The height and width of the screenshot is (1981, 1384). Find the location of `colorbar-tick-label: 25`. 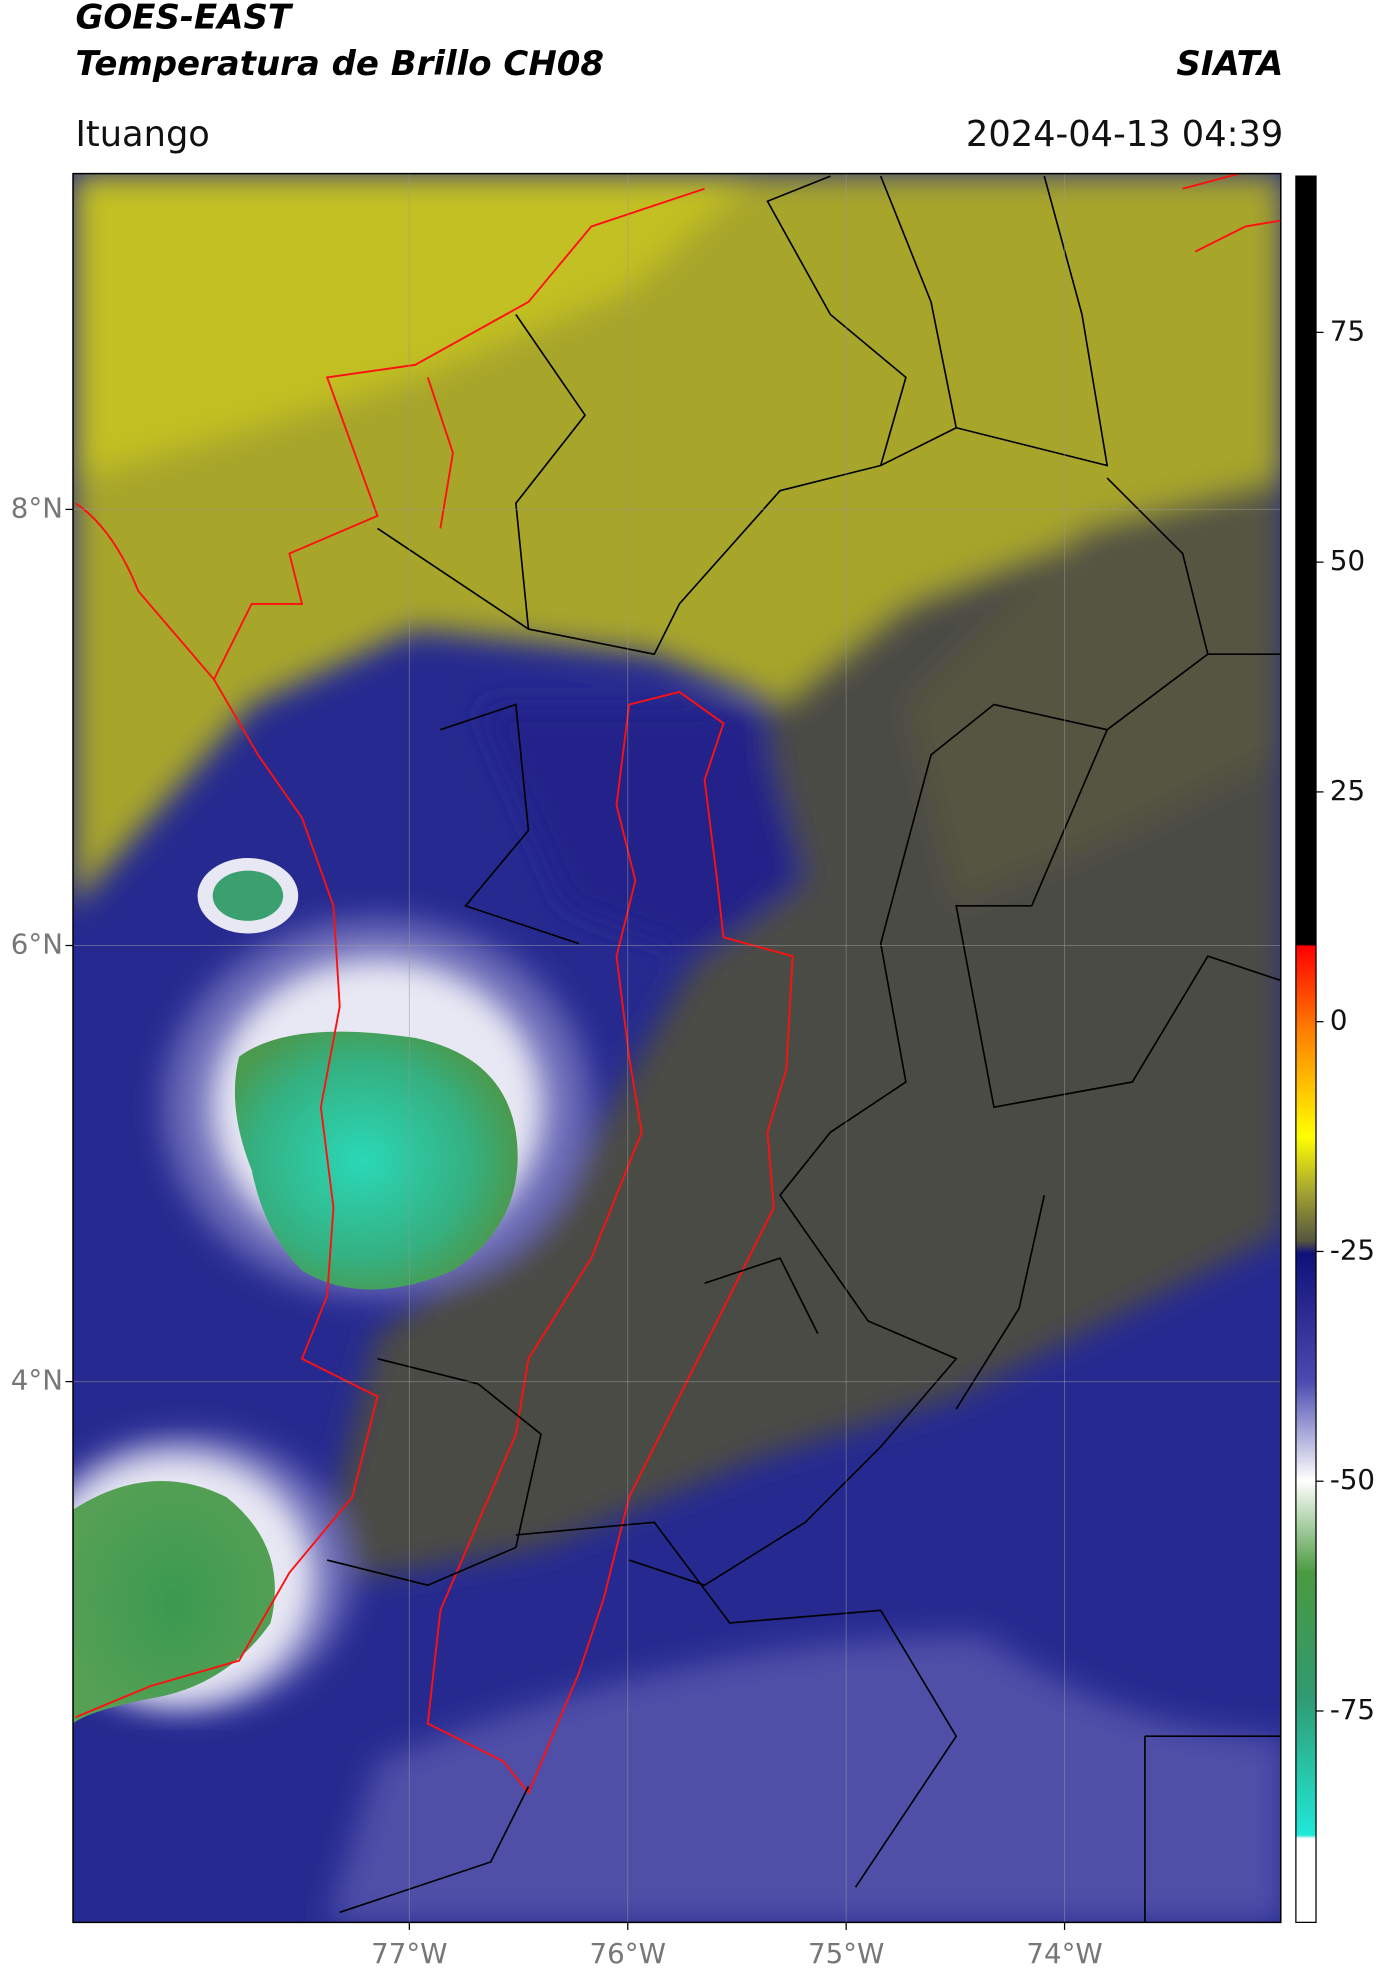

colorbar-tick-label: 25 is located at coordinates (1347, 790).